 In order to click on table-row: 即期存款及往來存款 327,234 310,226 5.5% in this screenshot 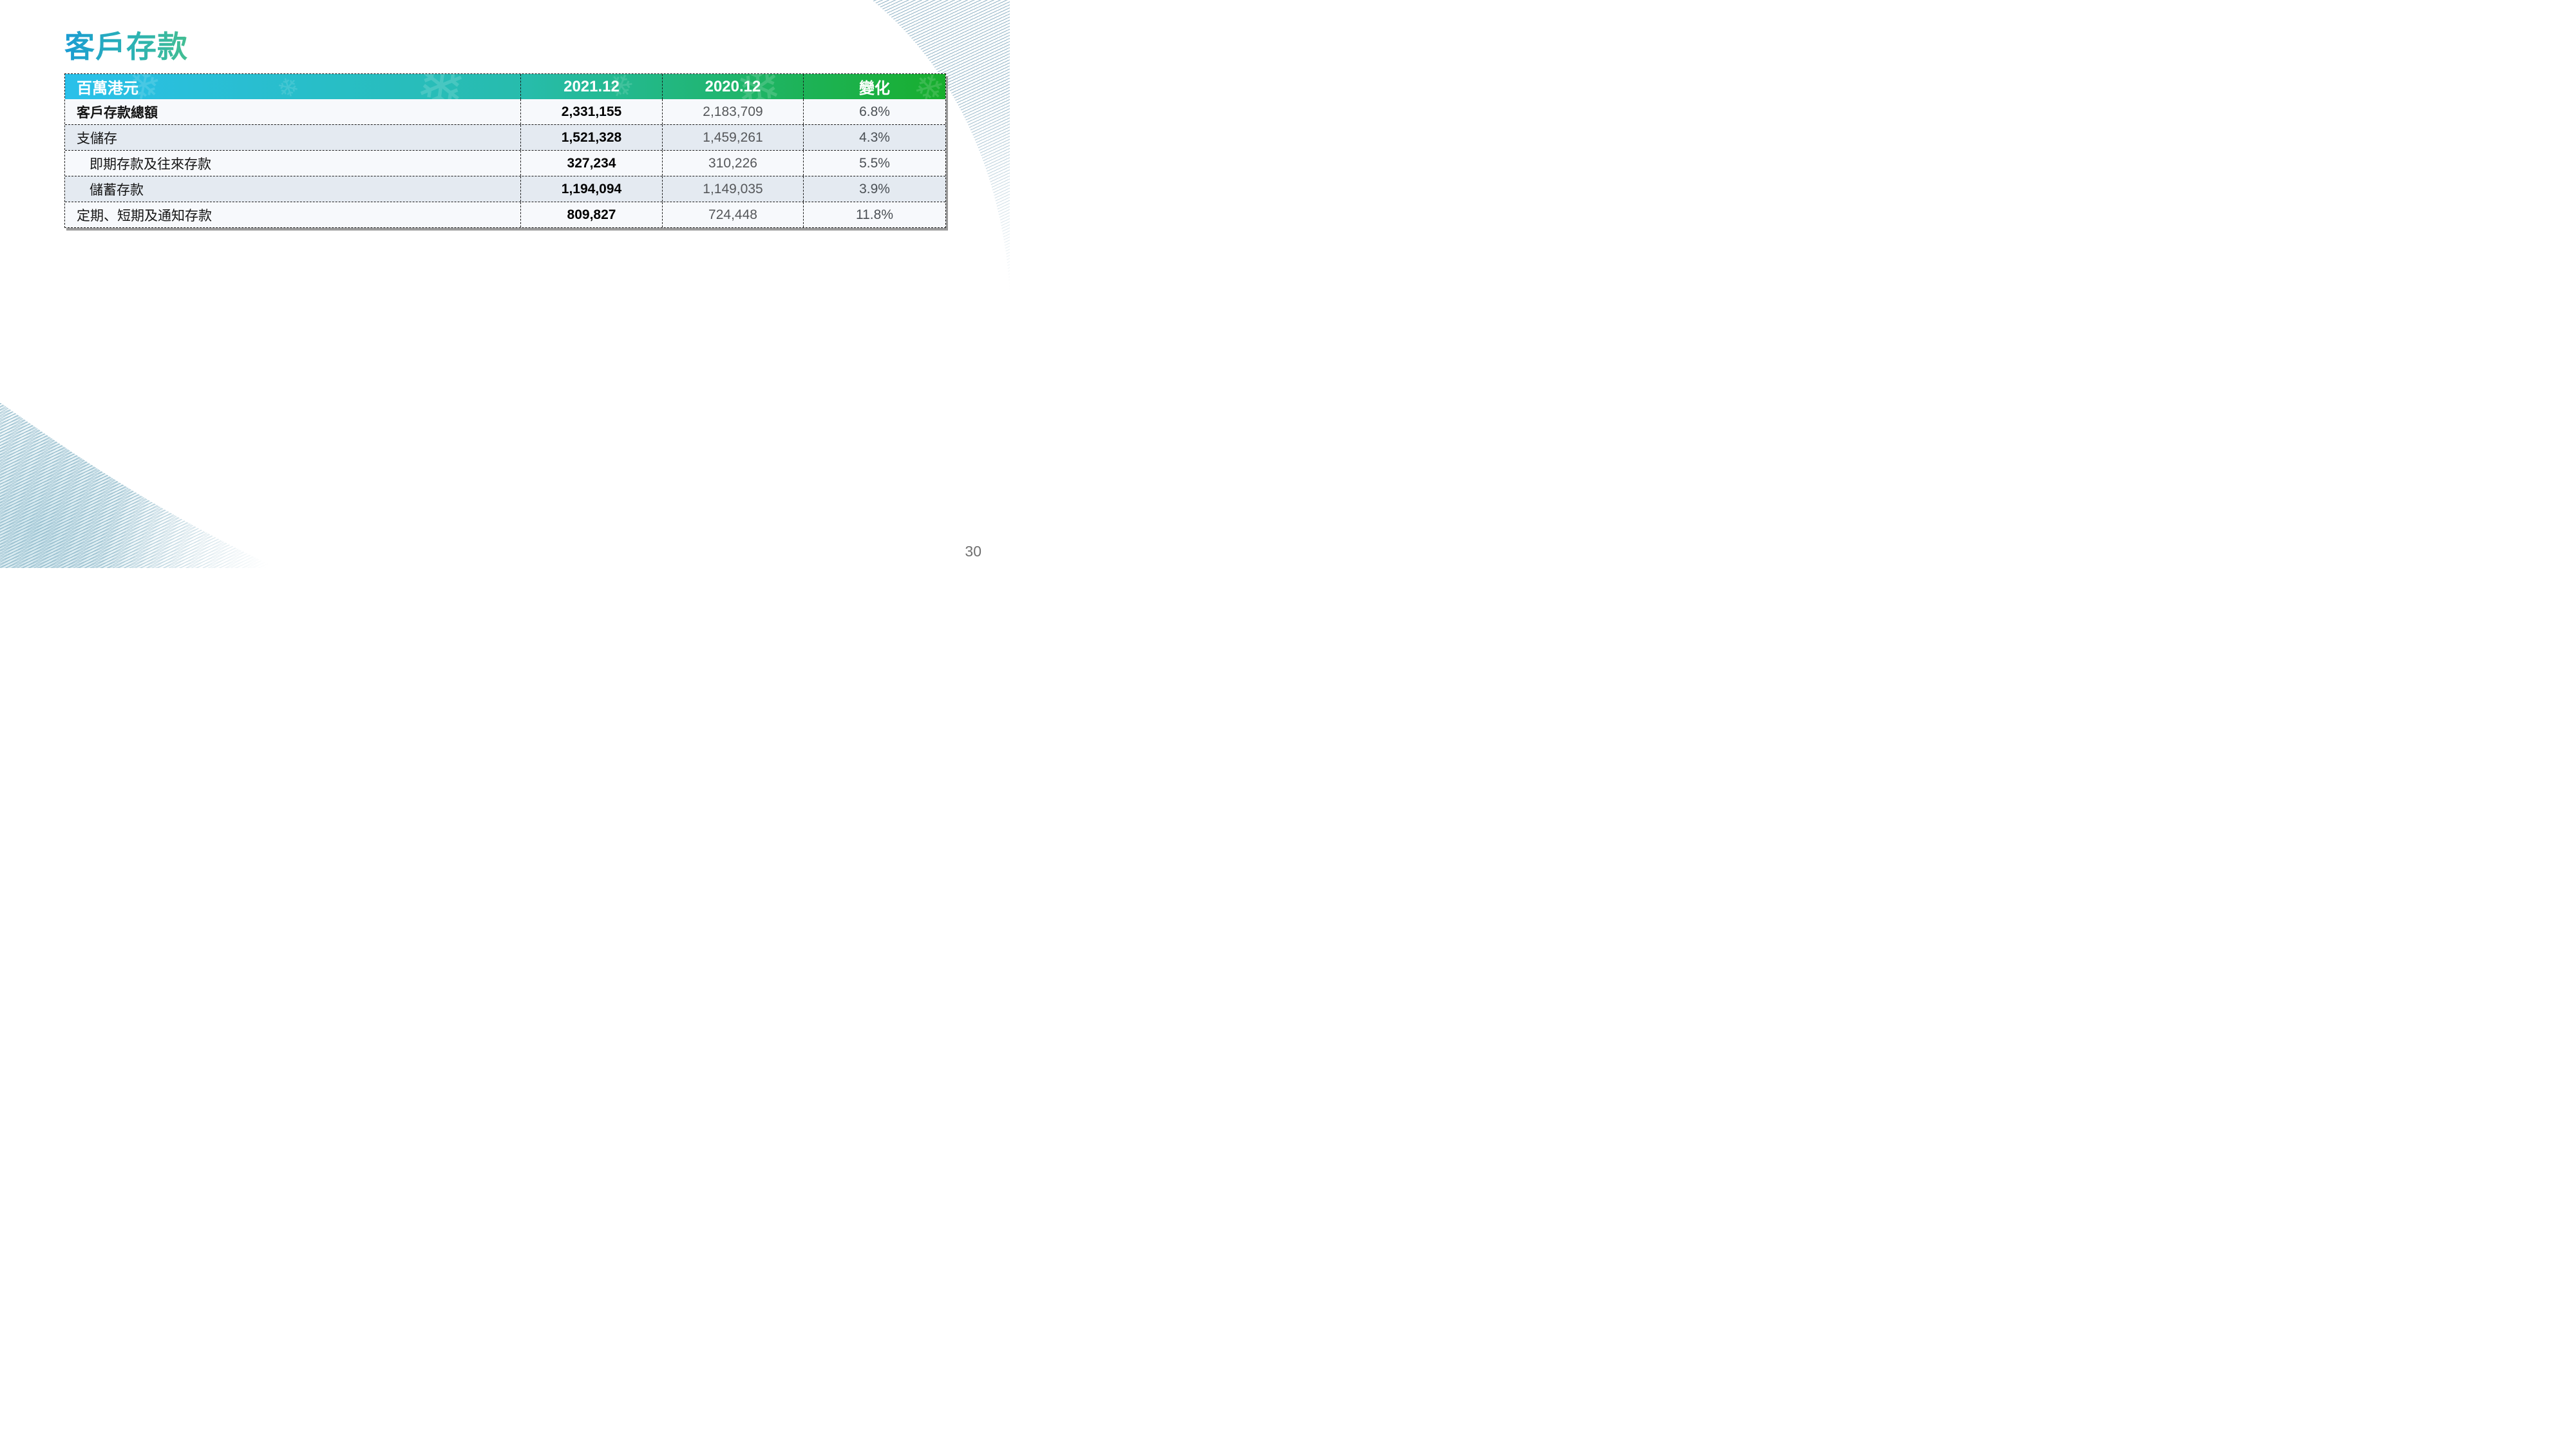, I will do `click(505, 163)`.